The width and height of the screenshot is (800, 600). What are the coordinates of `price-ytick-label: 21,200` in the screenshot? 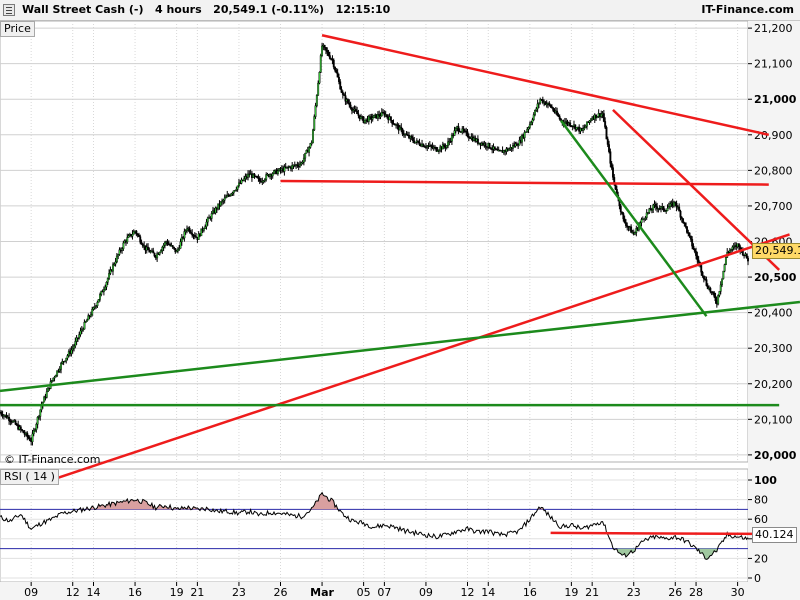 It's located at (773, 28).